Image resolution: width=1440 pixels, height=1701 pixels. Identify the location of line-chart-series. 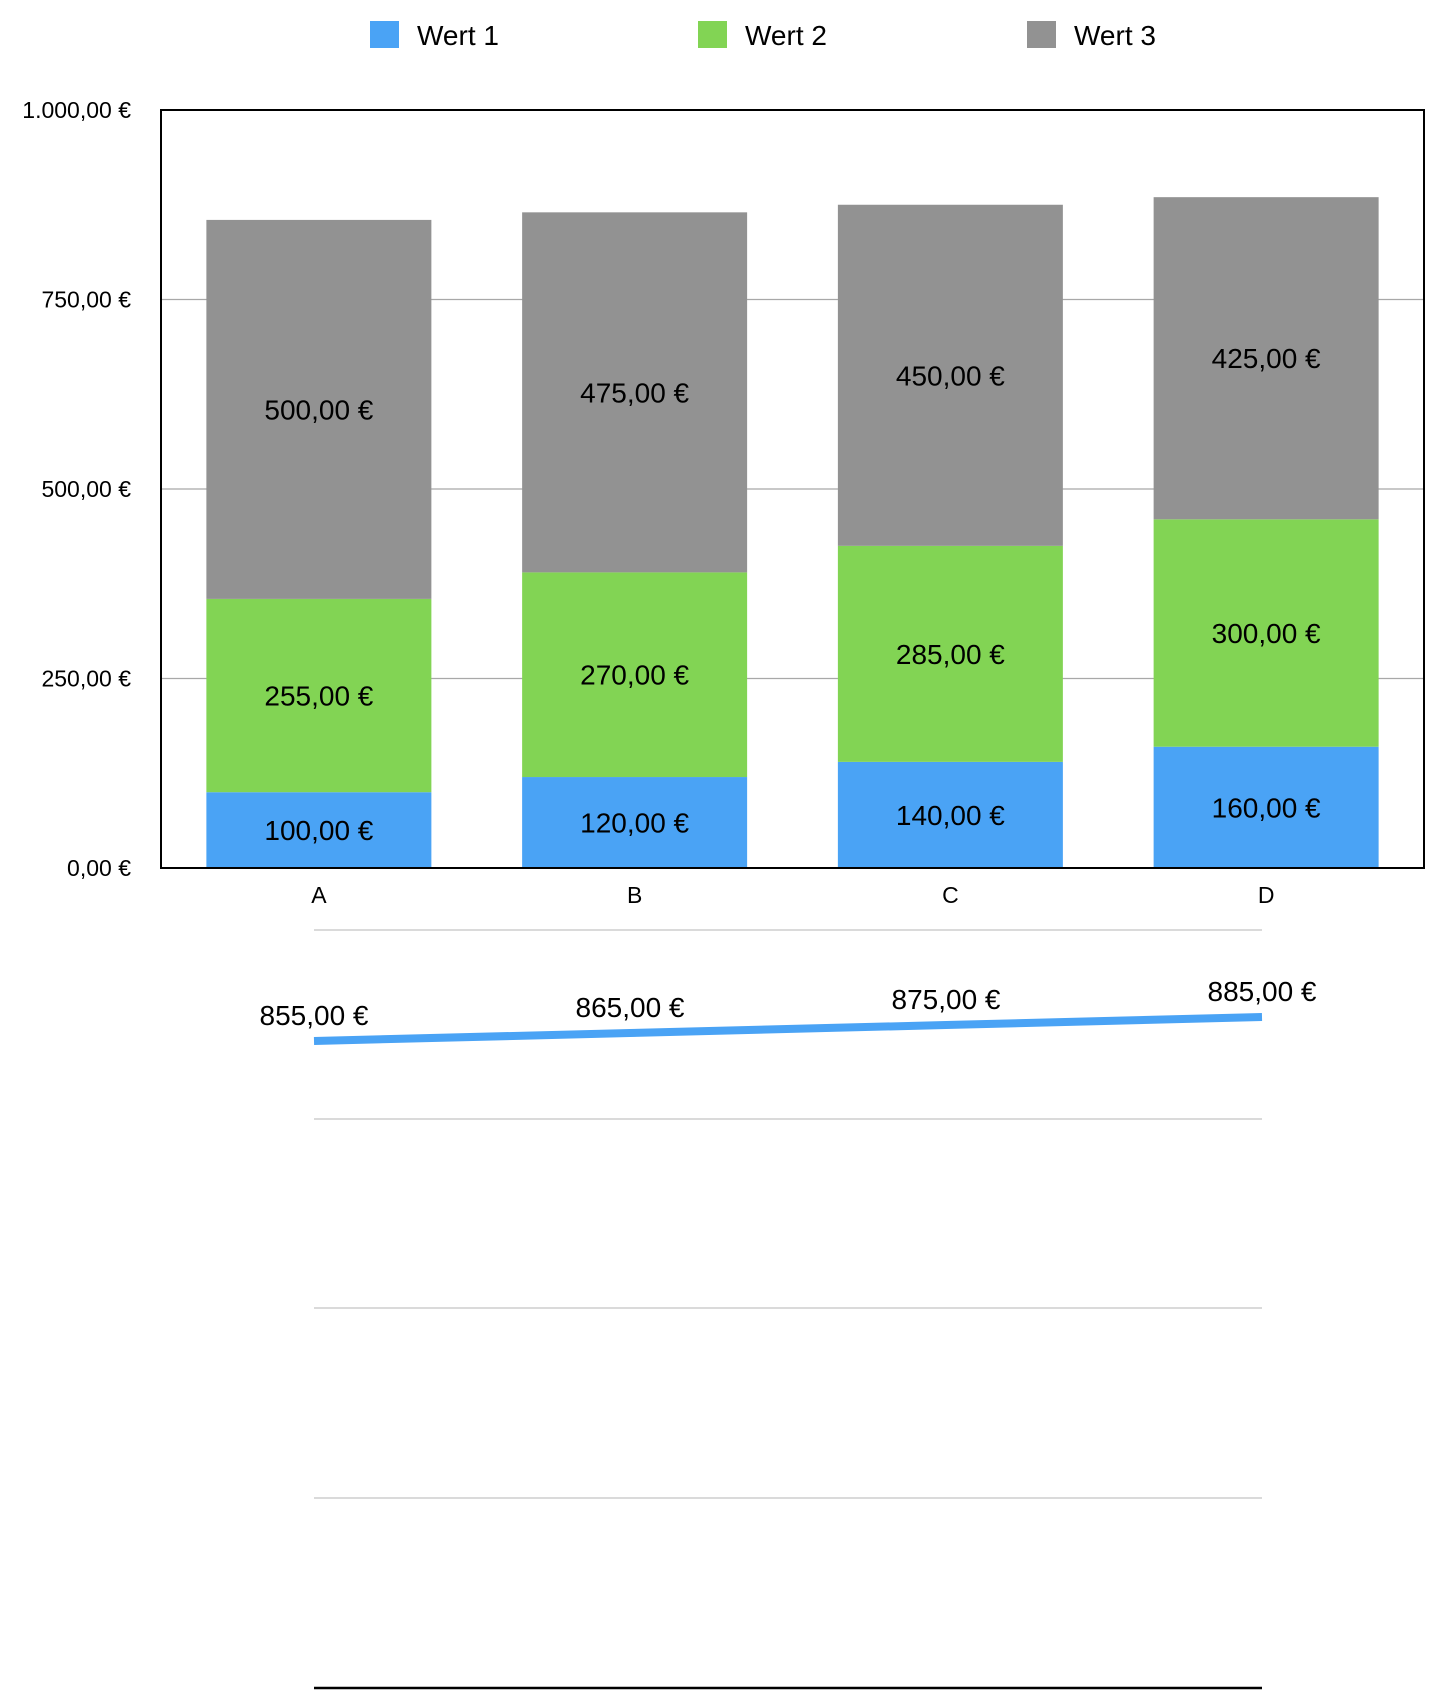
(788, 1029).